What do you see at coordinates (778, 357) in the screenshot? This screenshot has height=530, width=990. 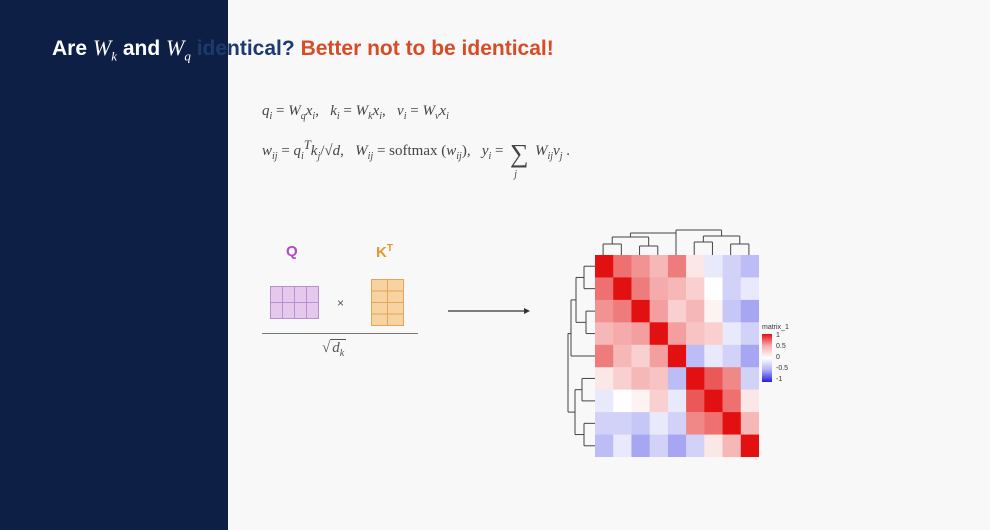 I see `legend-tick: 0` at bounding box center [778, 357].